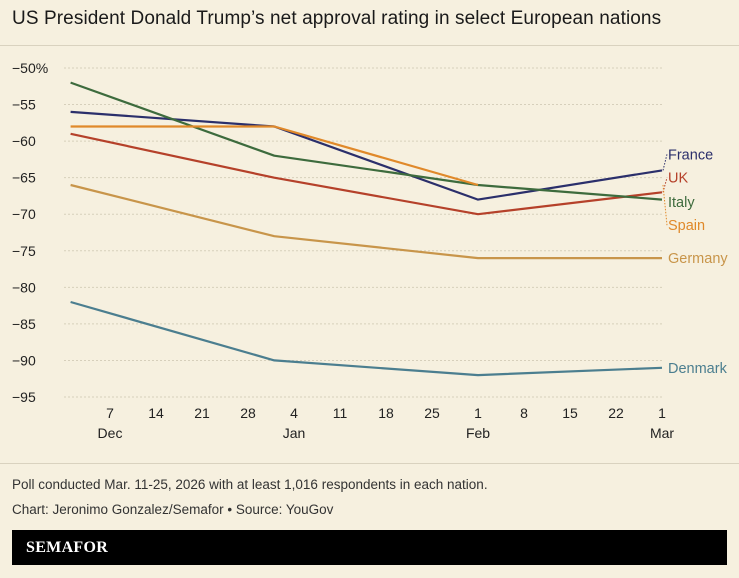  What do you see at coordinates (30, 68) in the screenshot?
I see `y-tick-label: −50%` at bounding box center [30, 68].